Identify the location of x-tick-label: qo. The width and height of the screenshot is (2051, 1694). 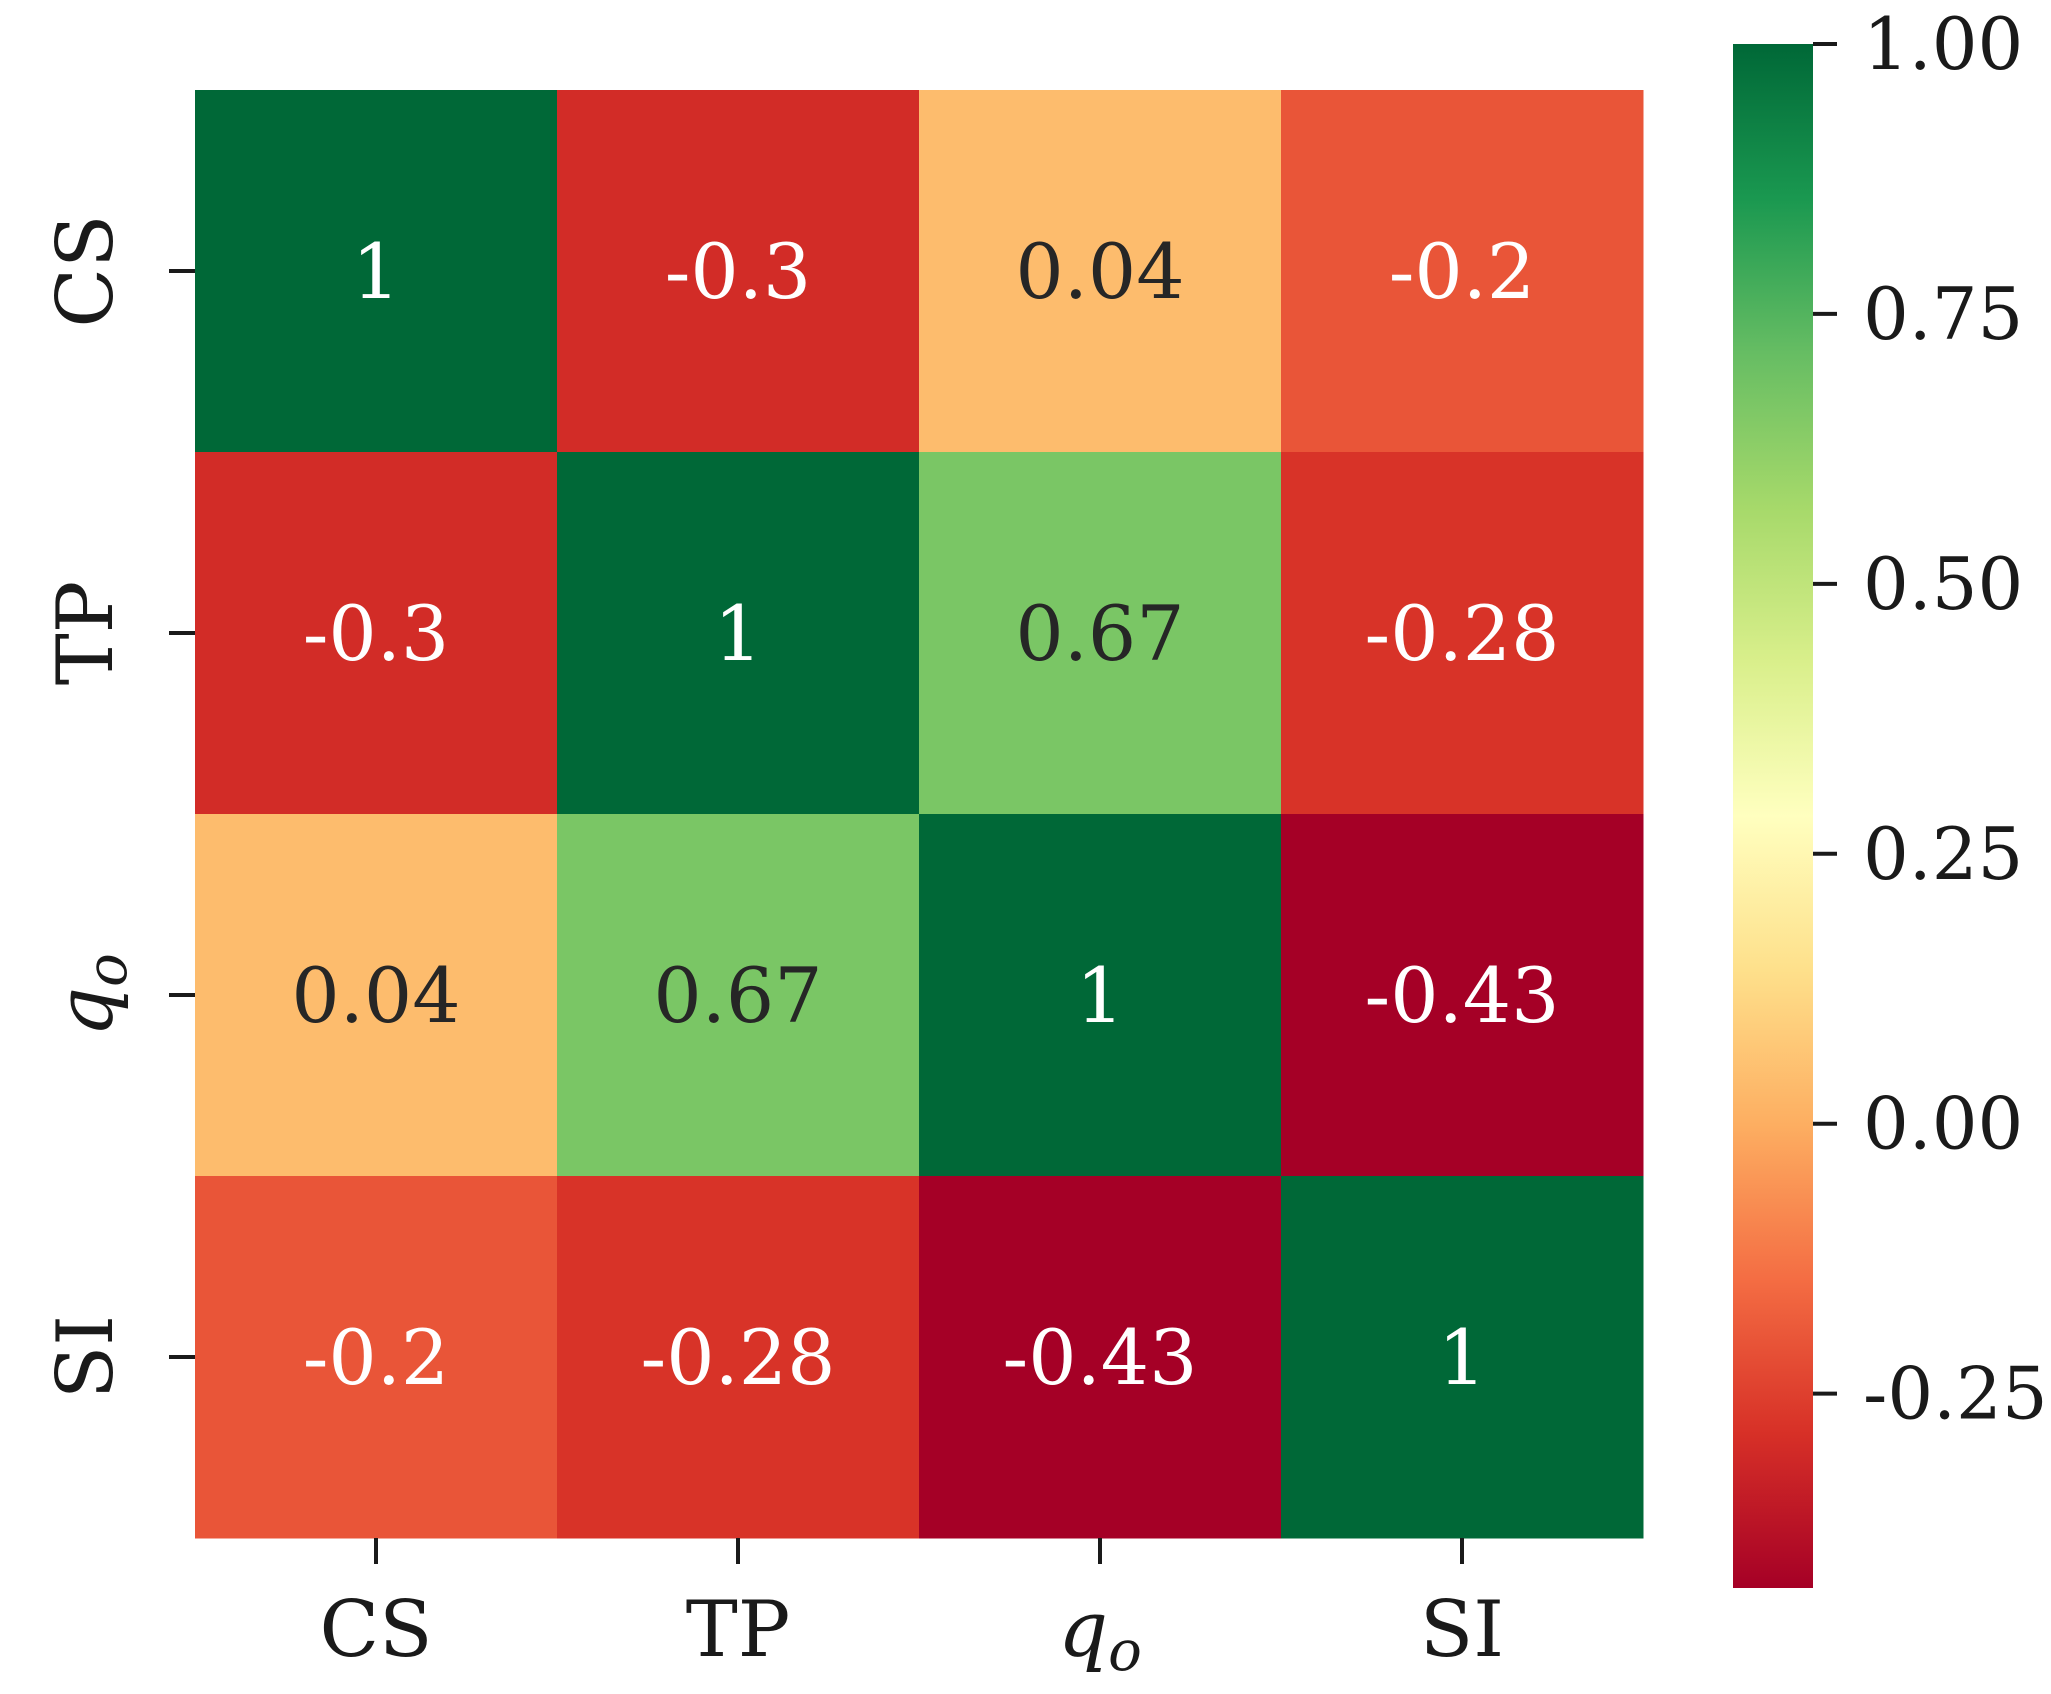
(1100, 1634).